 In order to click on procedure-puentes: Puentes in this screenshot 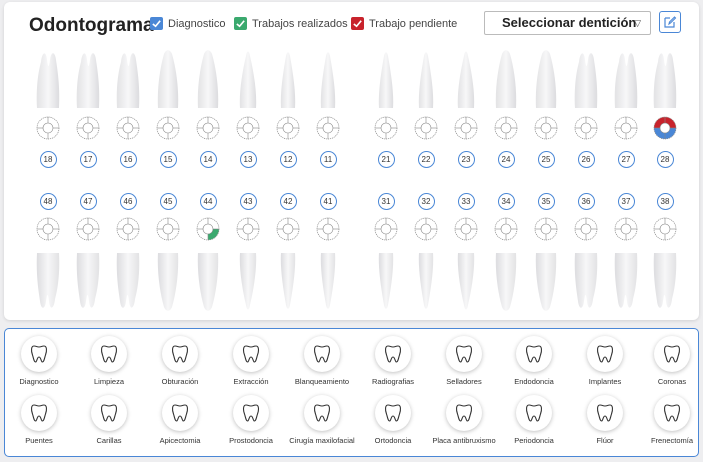, I will do `click(39, 420)`.